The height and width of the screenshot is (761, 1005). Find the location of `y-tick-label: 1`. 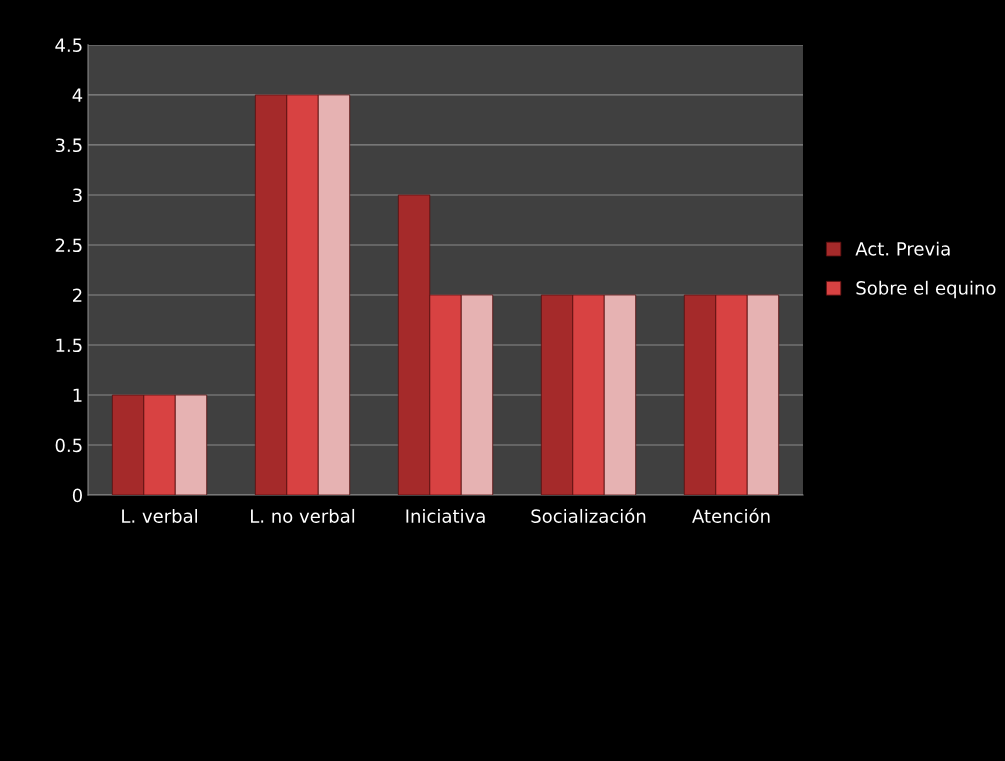

y-tick-label: 1 is located at coordinates (77, 395).